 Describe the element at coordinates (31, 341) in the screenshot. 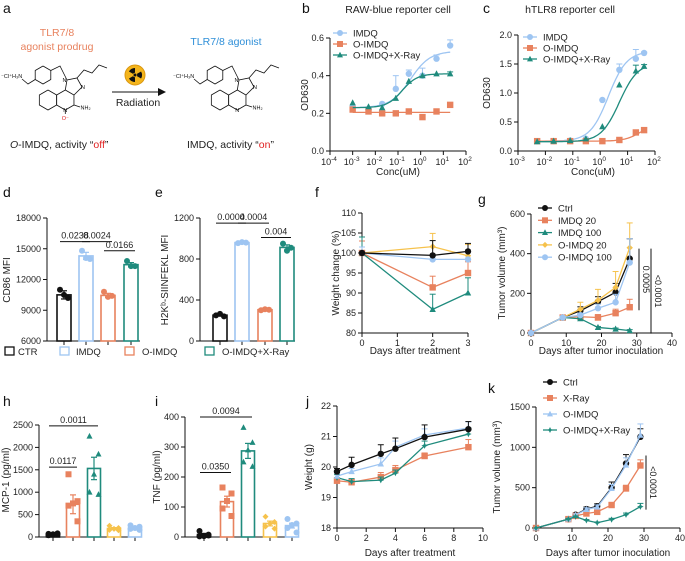

I see `y-tick-label: 6000` at that location.